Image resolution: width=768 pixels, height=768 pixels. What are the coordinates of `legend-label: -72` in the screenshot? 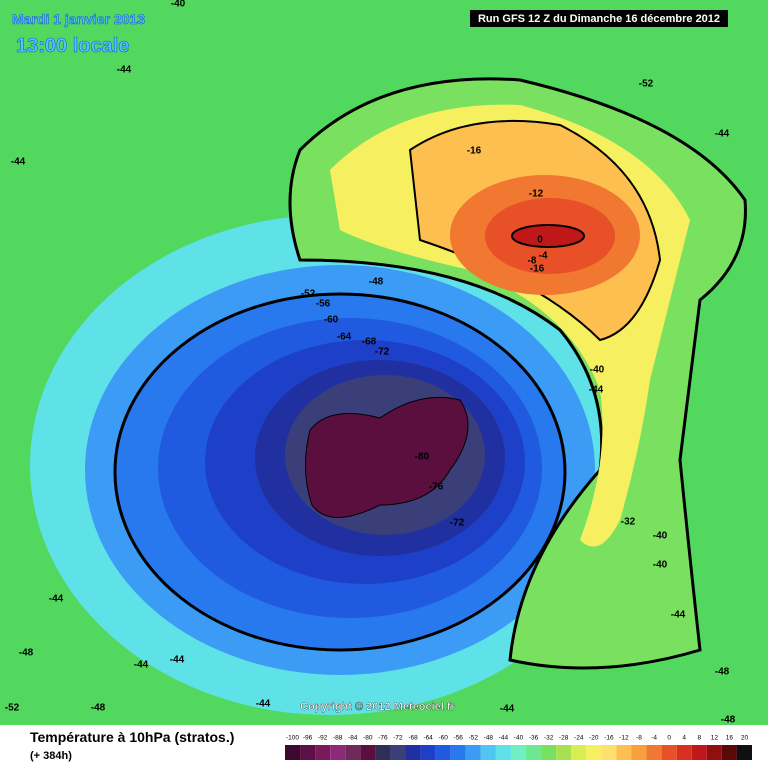 It's located at (398, 738).